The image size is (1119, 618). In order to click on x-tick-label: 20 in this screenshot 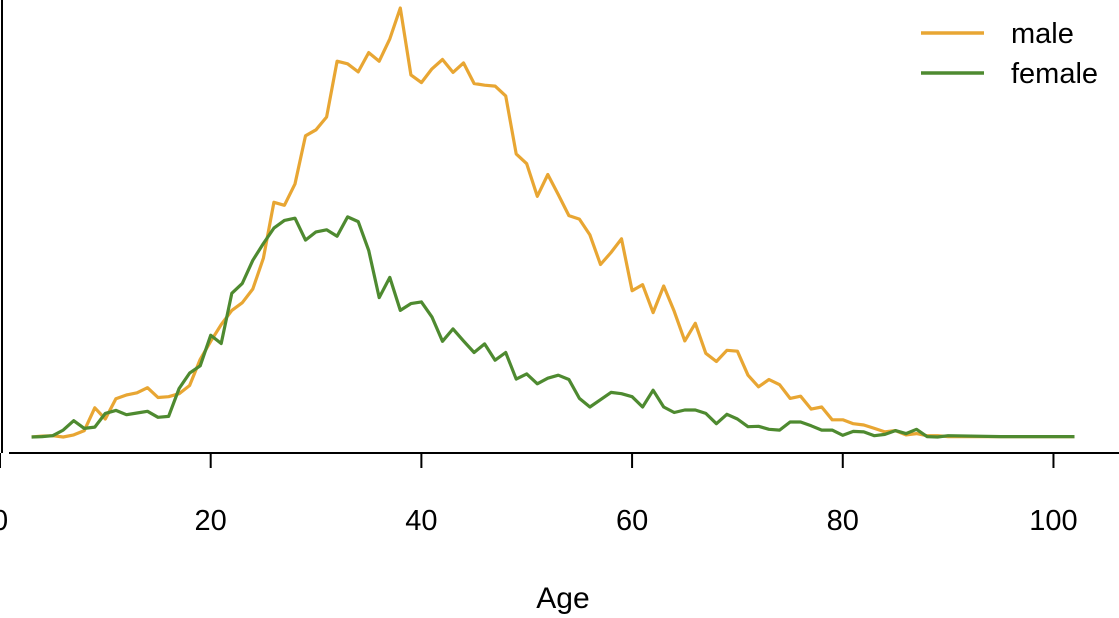, I will do `click(211, 521)`.